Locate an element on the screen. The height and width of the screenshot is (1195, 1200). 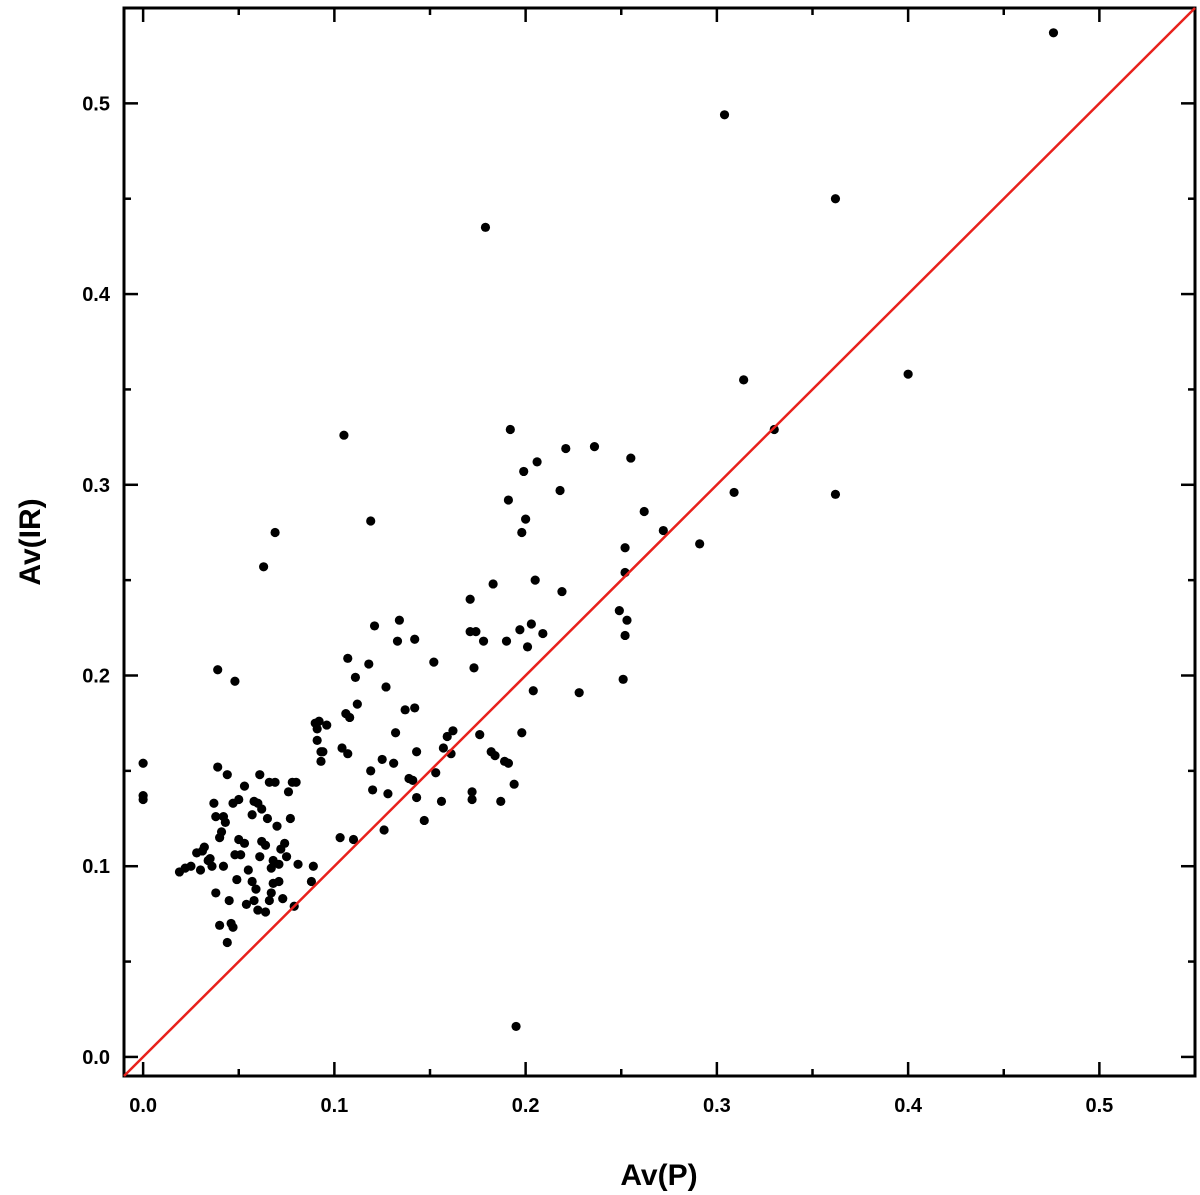
y-tick-label: 0.0 is located at coordinates (96, 1058).